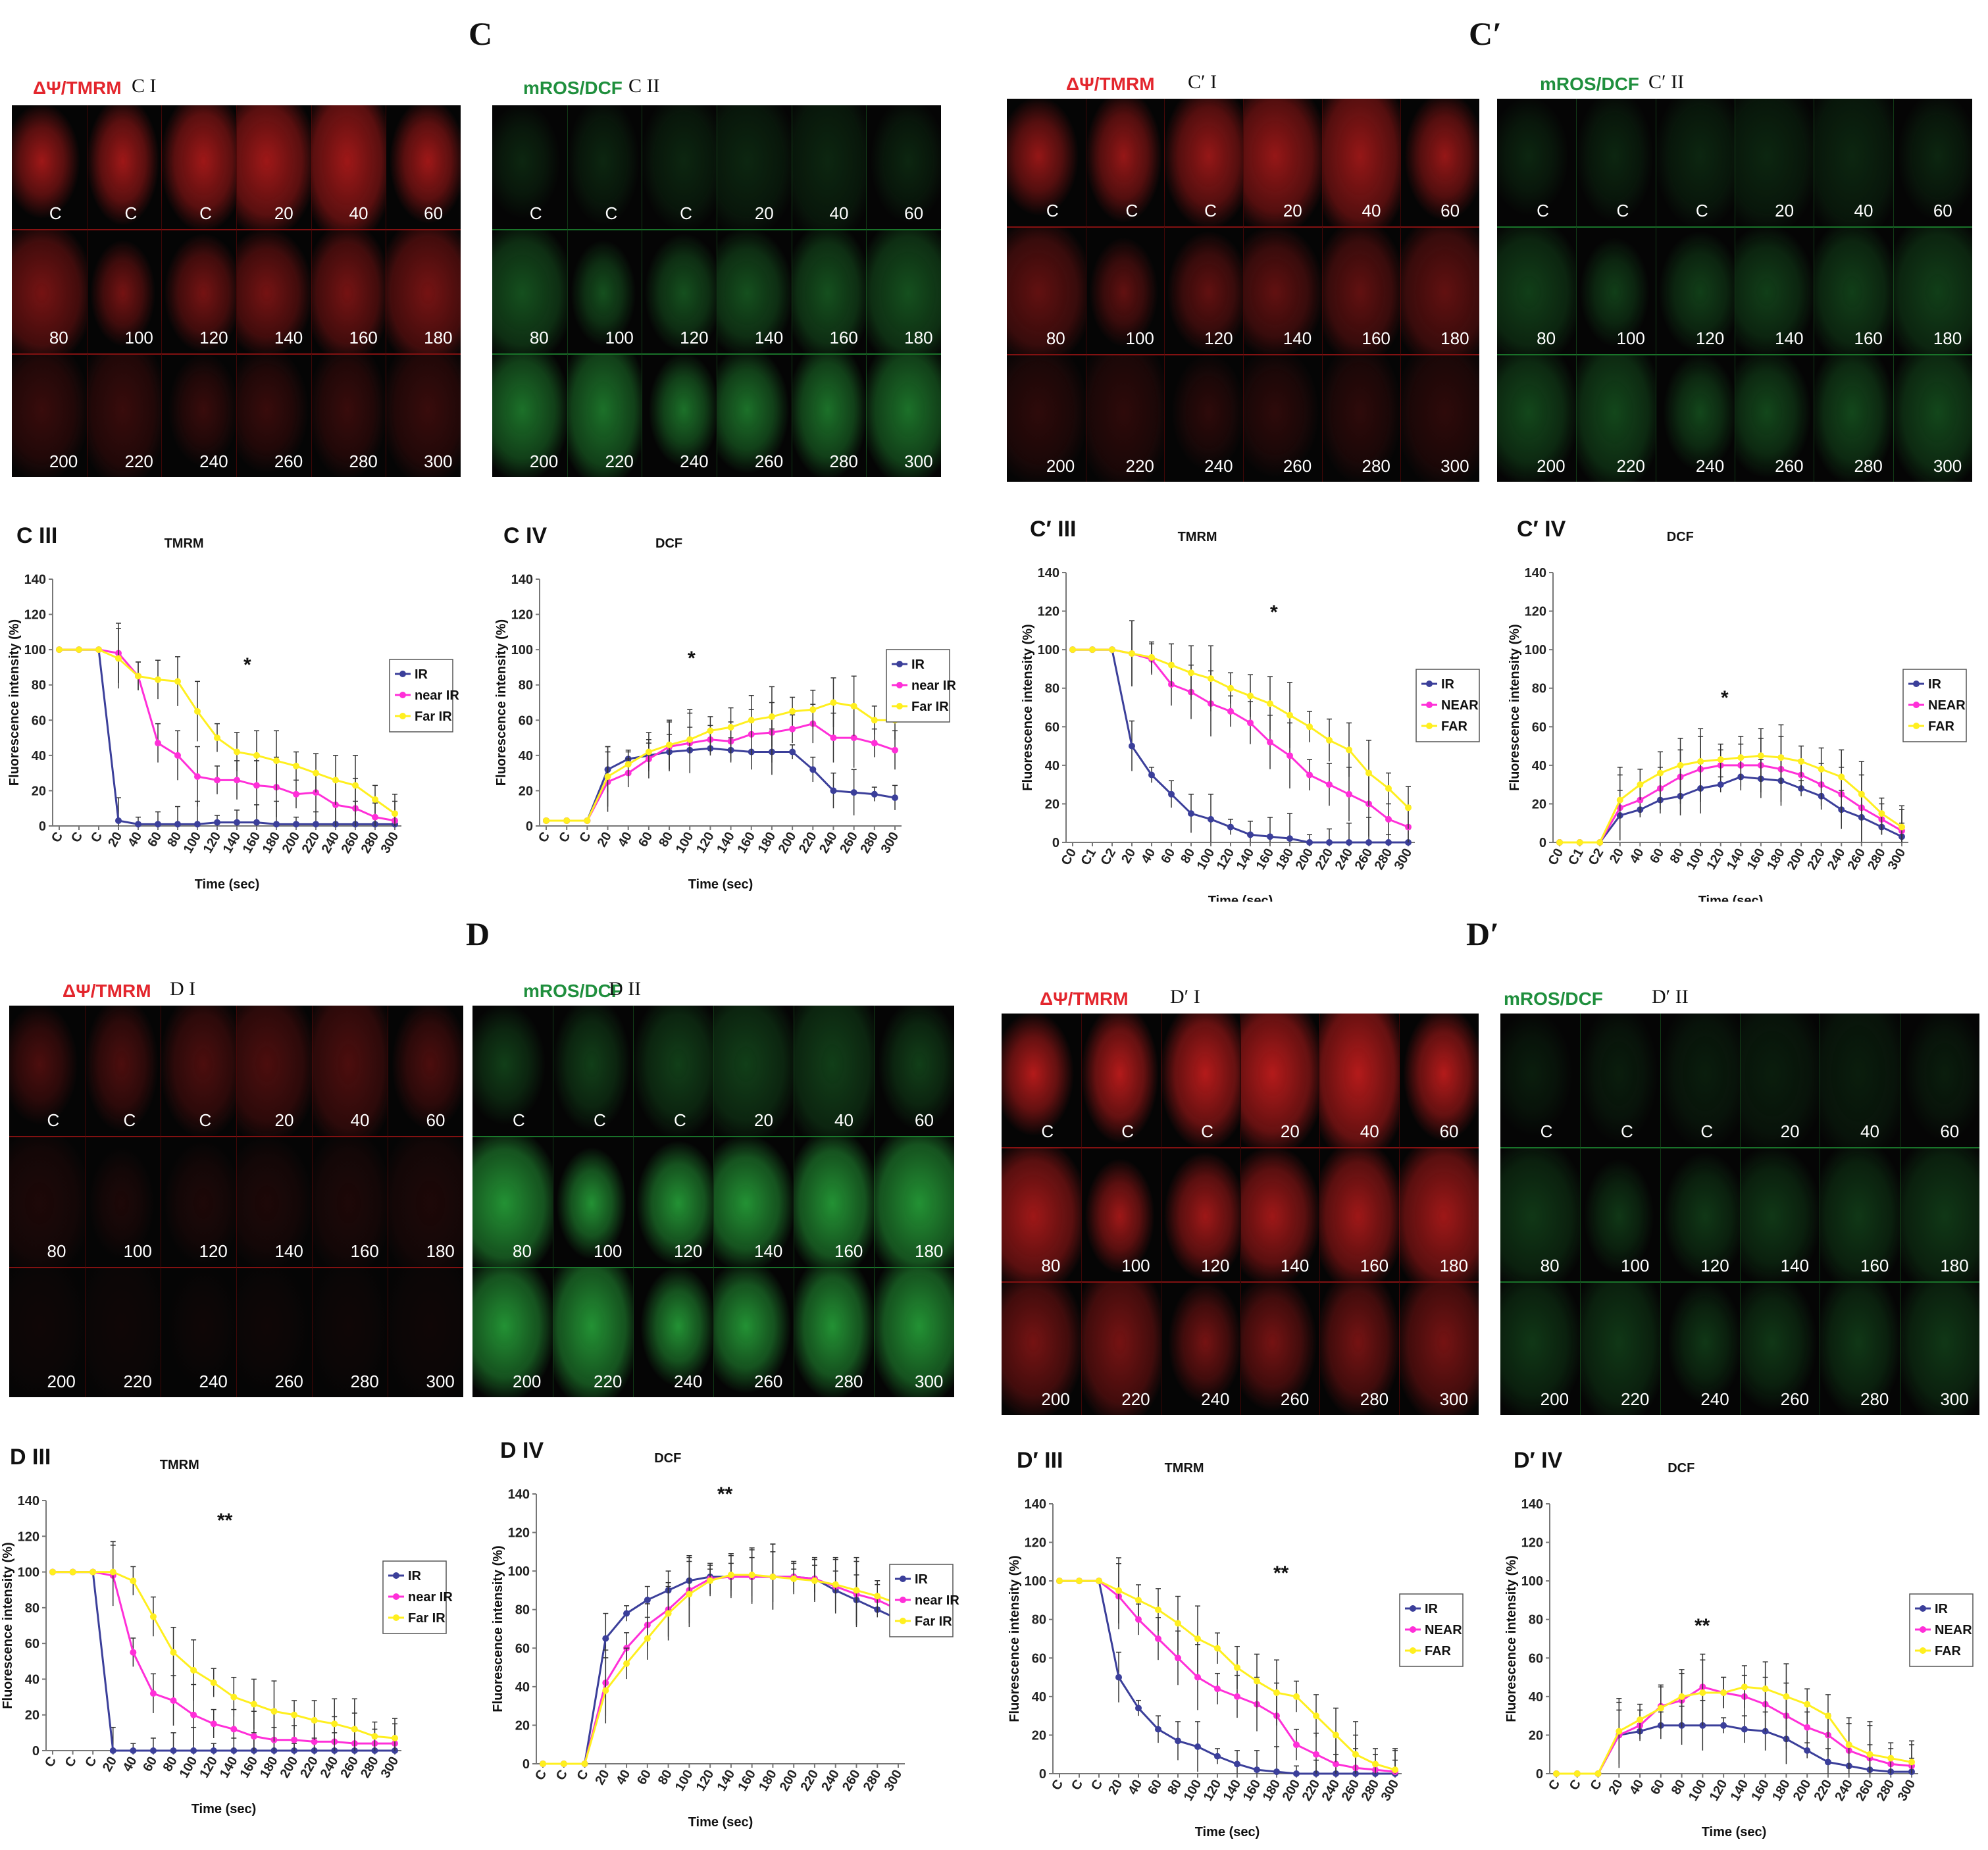 Image resolution: width=1988 pixels, height=1850 pixels. Describe the element at coordinates (1359, 1348) in the screenshot. I see `micrograph-tile: 280` at that location.